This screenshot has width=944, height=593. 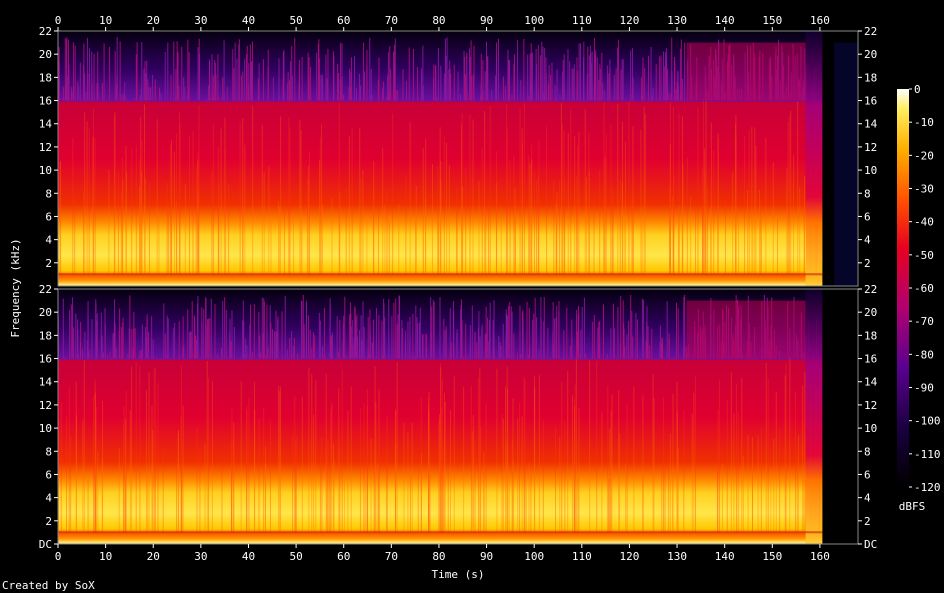 What do you see at coordinates (458, 574) in the screenshot?
I see `x-axis-label: Time (s)` at bounding box center [458, 574].